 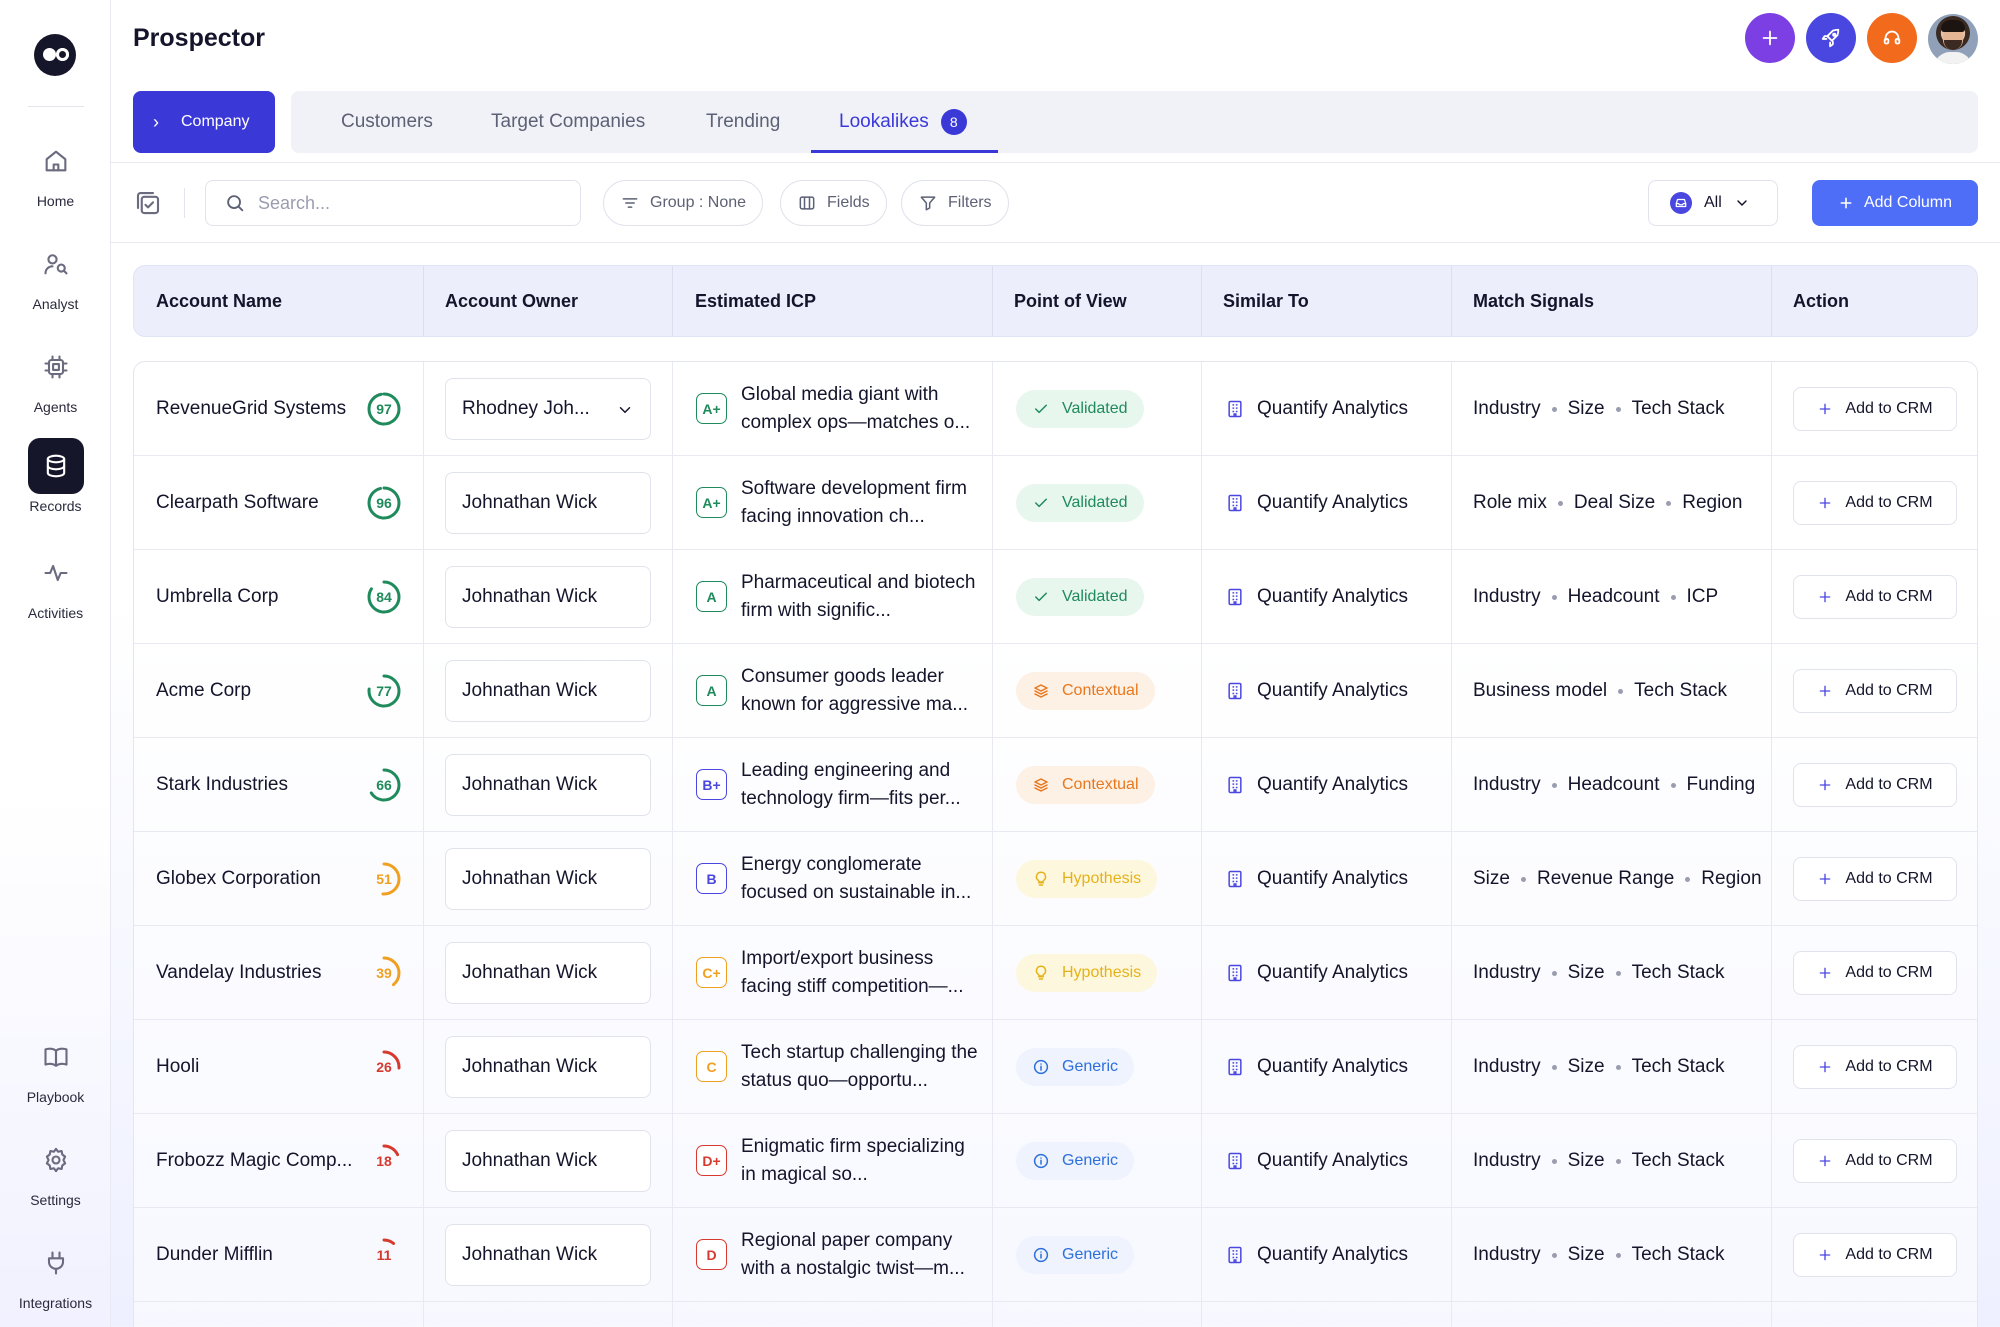 What do you see at coordinates (1534, 300) in the screenshot?
I see `column-header-match-signals: Match Signals` at bounding box center [1534, 300].